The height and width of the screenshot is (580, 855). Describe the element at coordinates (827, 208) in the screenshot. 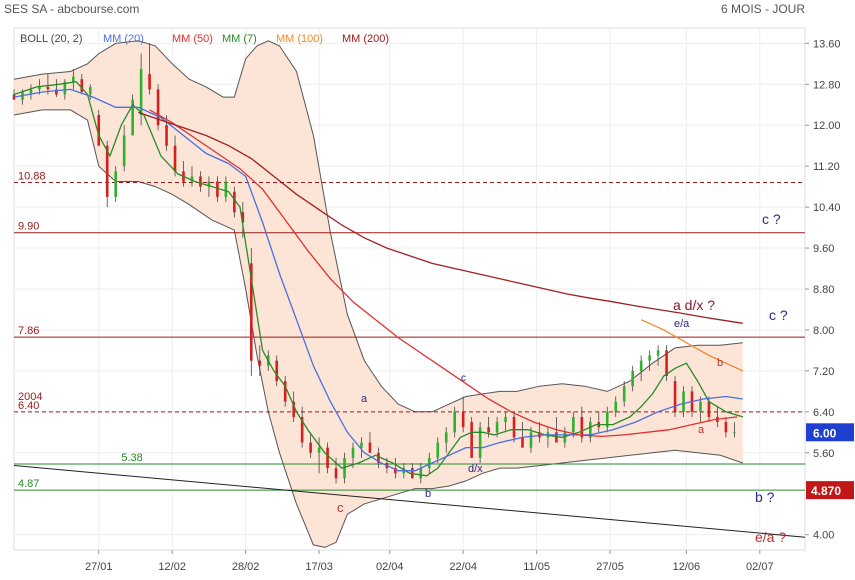

I see `y-tick-label: 10.40` at that location.